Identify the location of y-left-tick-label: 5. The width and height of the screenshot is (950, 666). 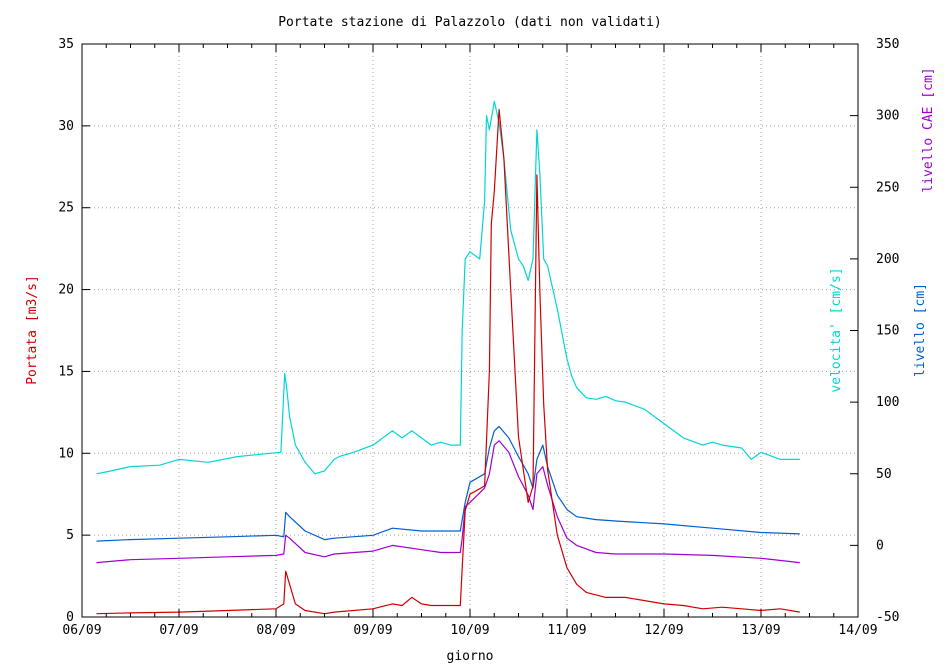
(70, 535).